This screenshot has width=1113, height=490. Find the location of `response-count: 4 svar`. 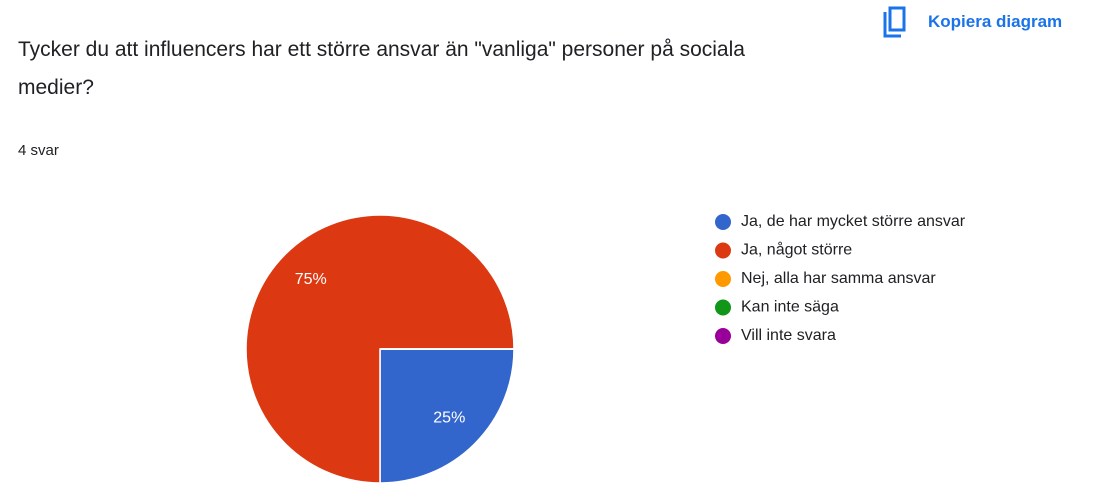

response-count: 4 svar is located at coordinates (38, 150).